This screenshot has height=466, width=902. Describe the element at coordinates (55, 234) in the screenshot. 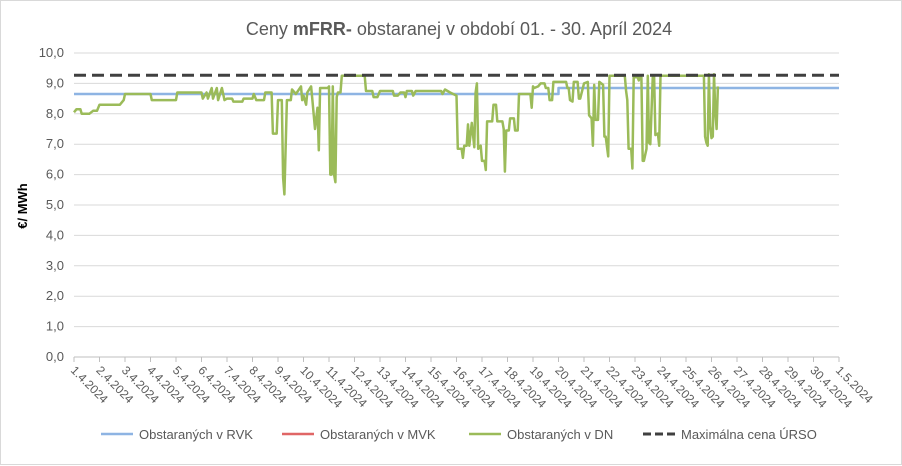

I see `y-tick-label: 4,0` at that location.